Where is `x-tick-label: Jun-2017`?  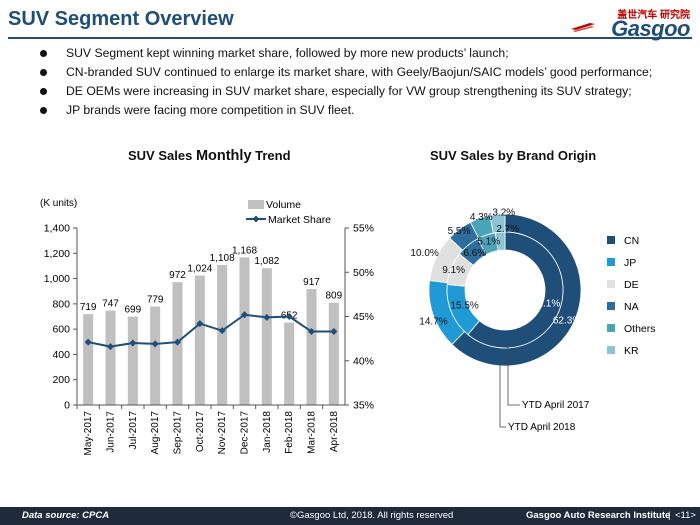 x-tick-label: Jun-2017 is located at coordinates (111, 432).